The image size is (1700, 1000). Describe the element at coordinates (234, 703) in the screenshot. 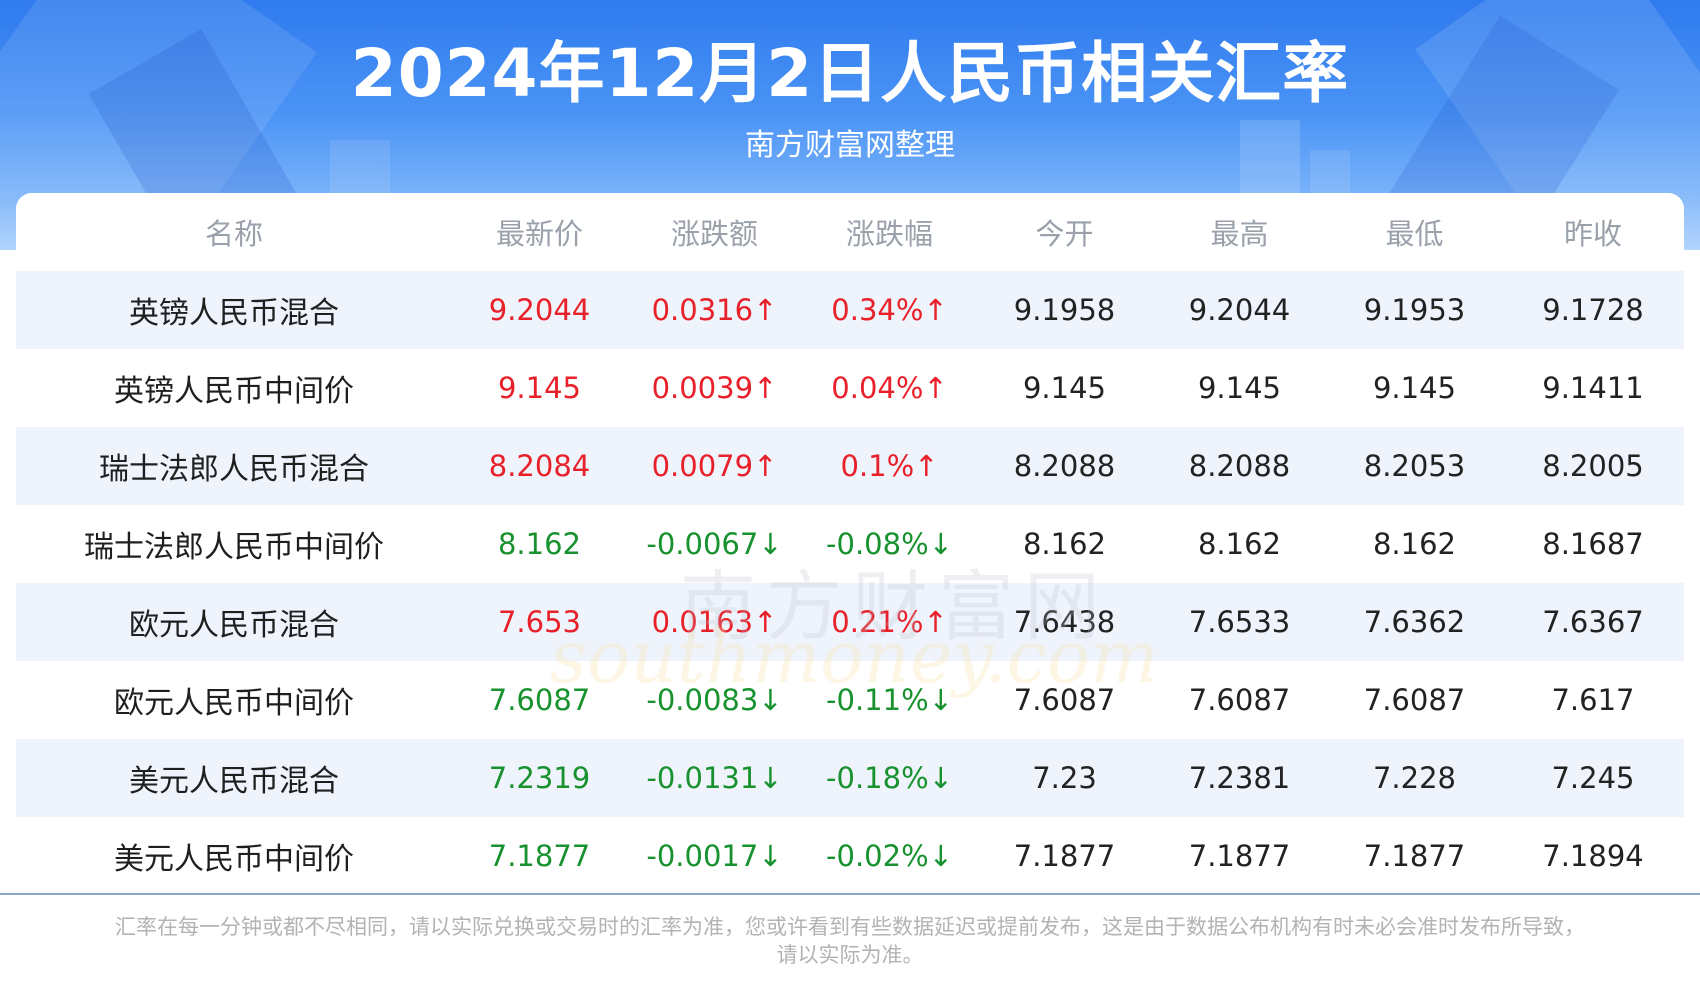

I see `currency-pair-name: 欧元人民币中间价` at that location.